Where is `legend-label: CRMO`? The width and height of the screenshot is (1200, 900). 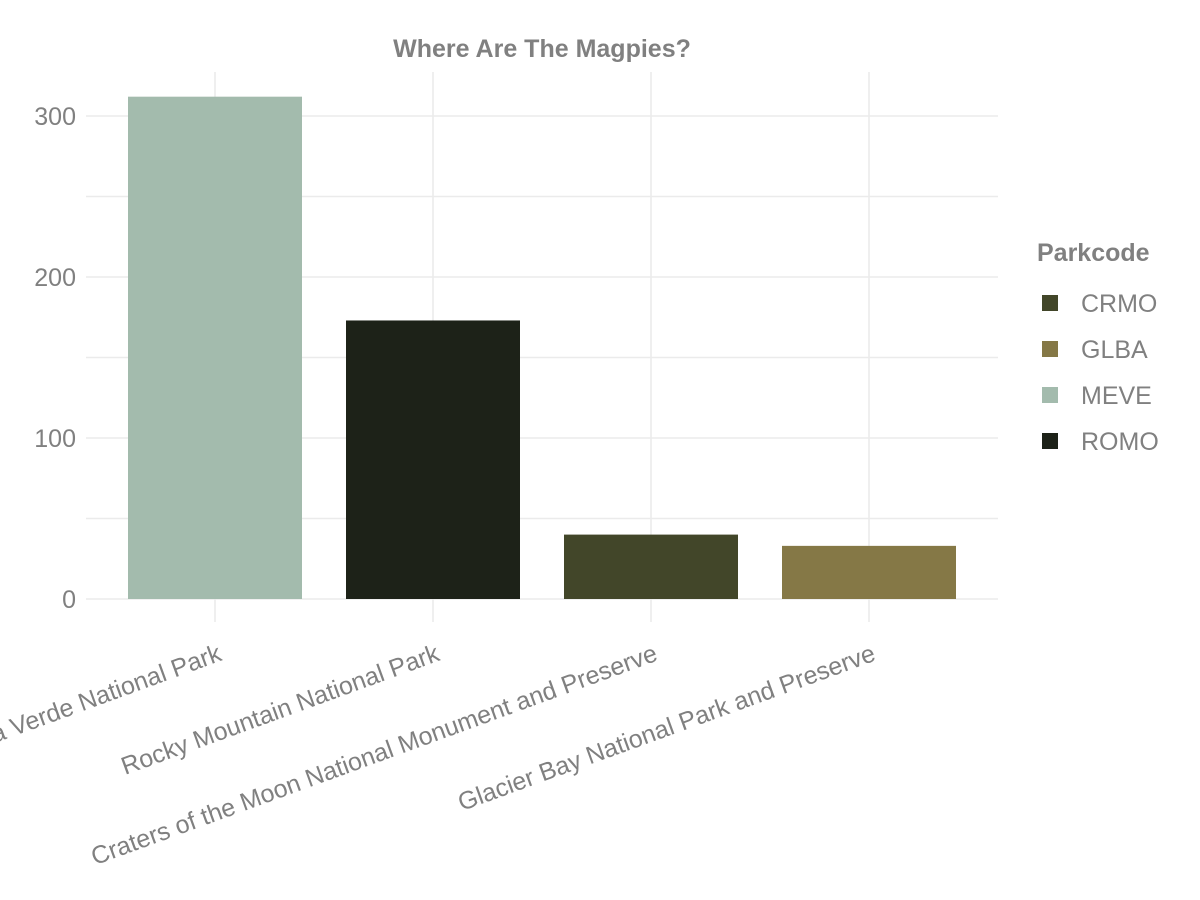 legend-label: CRMO is located at coordinates (1119, 304).